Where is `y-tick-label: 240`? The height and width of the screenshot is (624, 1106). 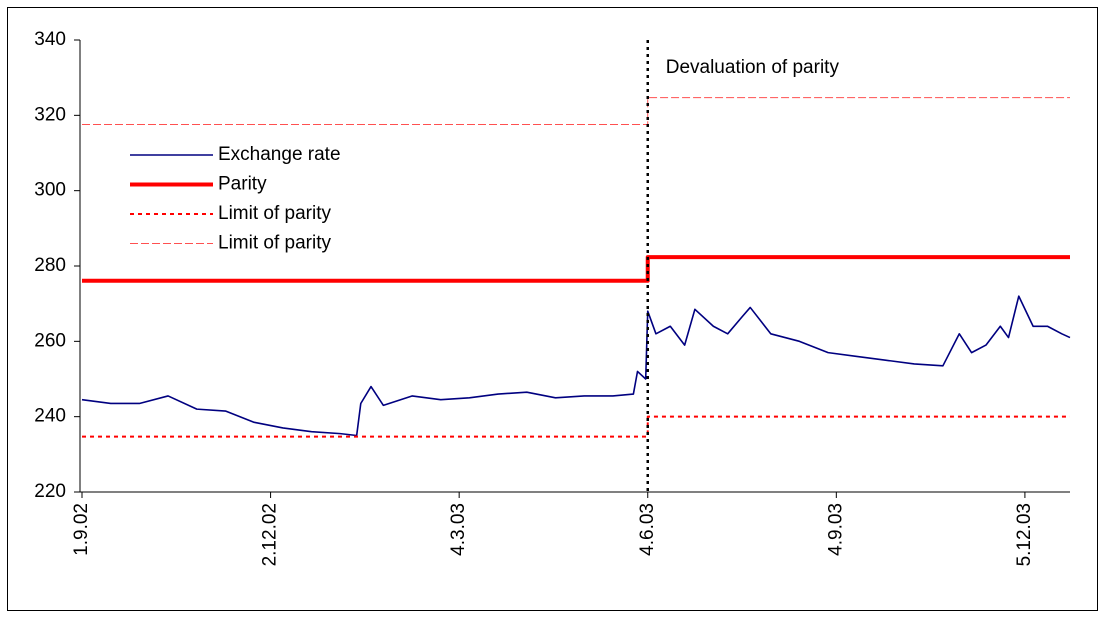 y-tick-label: 240 is located at coordinates (50, 416).